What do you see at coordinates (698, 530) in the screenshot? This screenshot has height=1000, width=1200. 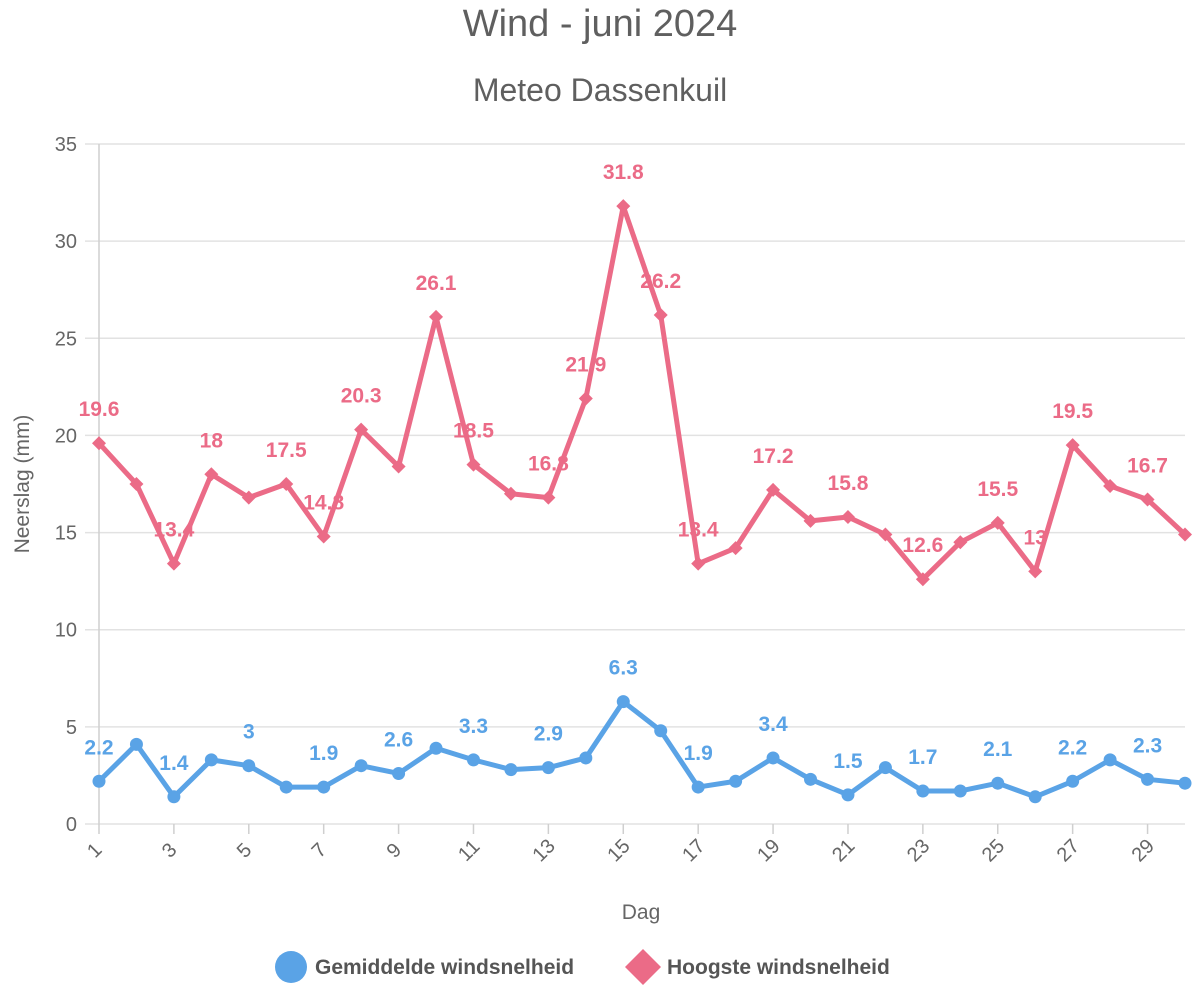 I see `data-label: 13.4` at bounding box center [698, 530].